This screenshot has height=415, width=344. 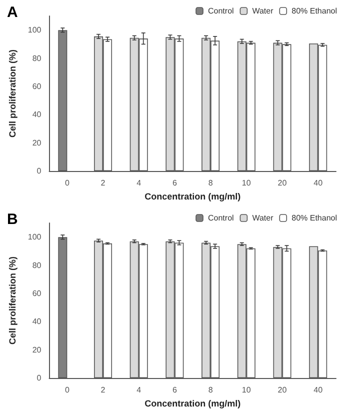 I want to click on chart-title: B, so click(x=12, y=219).